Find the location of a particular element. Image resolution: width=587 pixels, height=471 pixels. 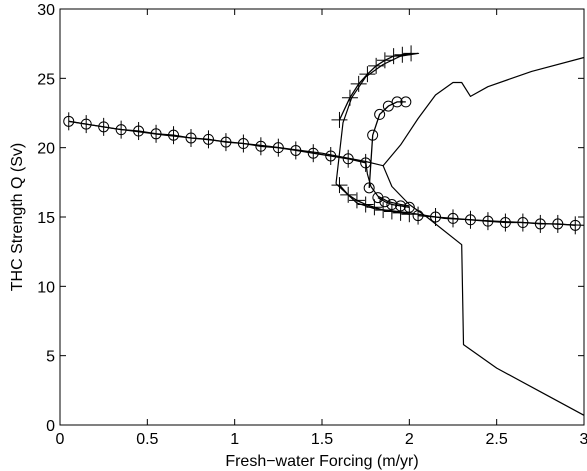

y-tick-label: 0 is located at coordinates (50, 426).